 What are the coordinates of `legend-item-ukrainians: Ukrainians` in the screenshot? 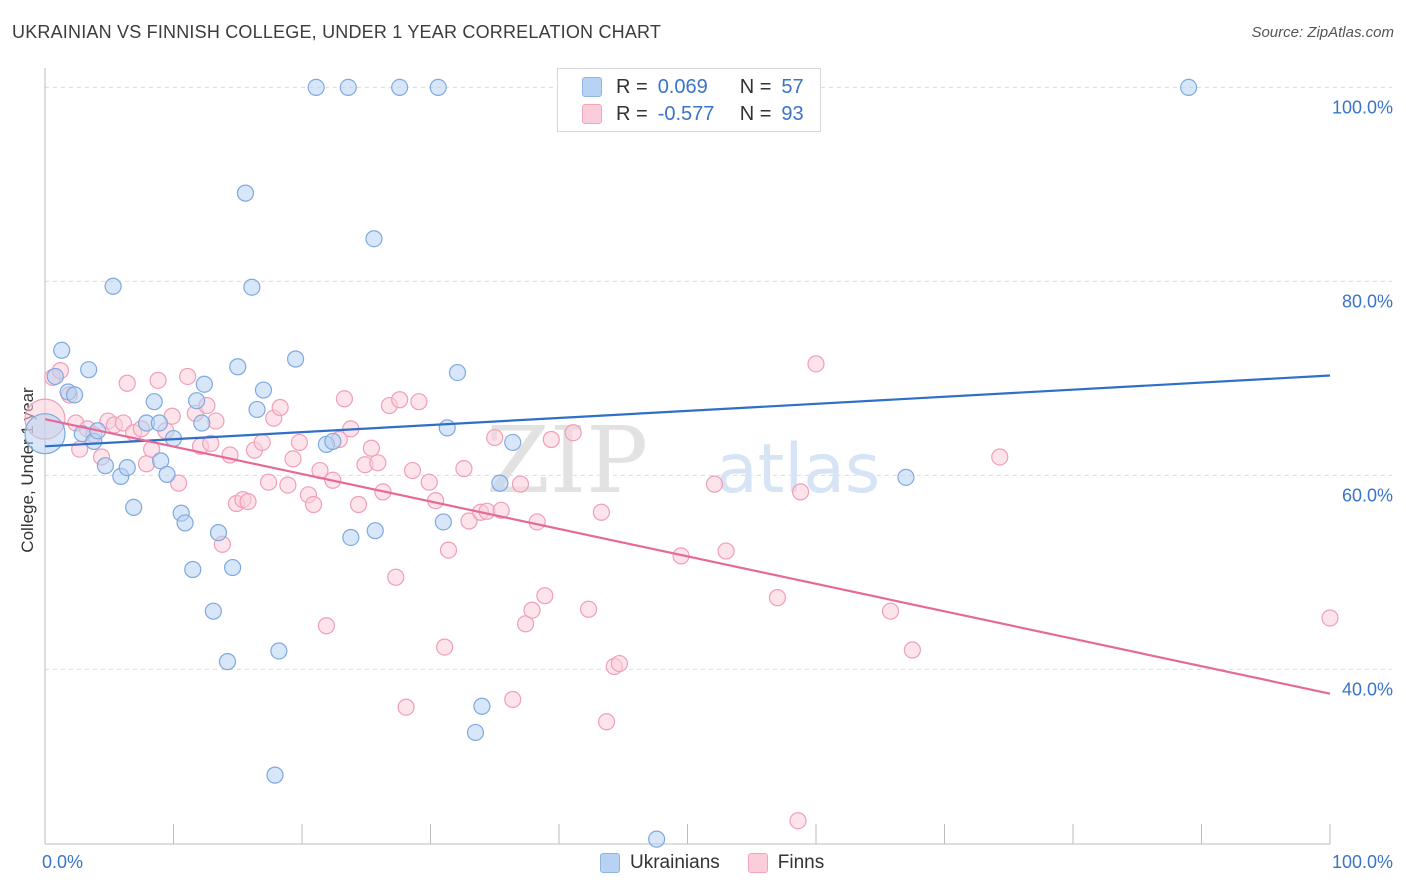 It's located at (660, 863).